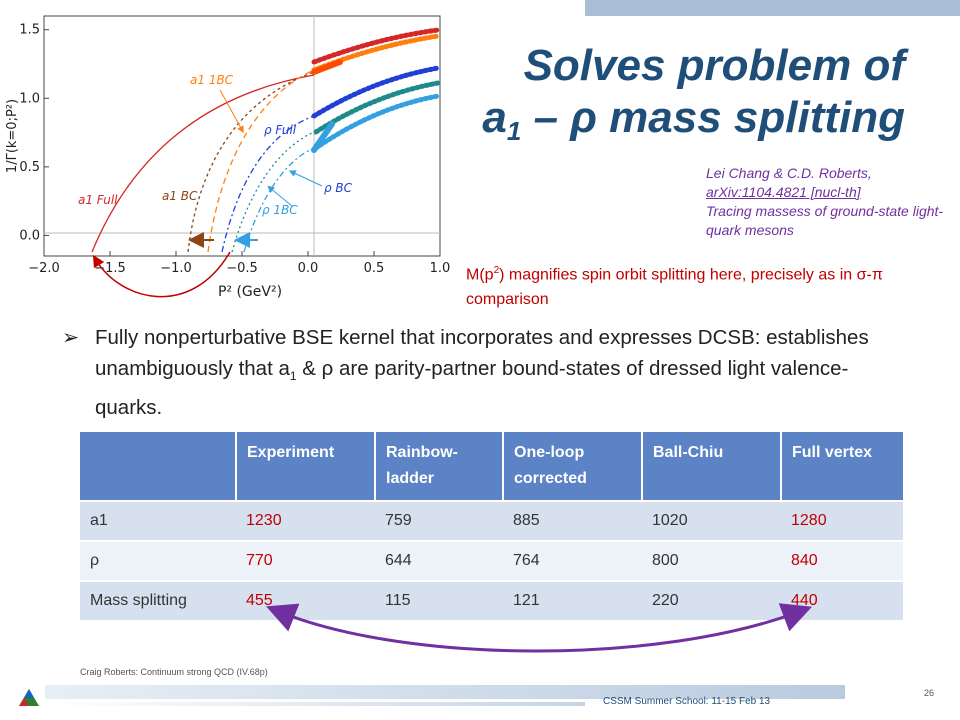  I want to click on cell-rainbow-ladder: 759, so click(439, 520).